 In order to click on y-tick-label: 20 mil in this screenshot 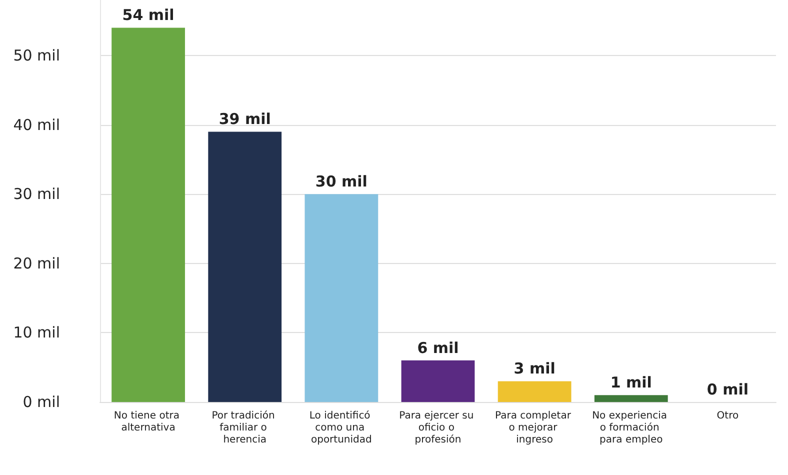, I will do `click(36, 263)`.